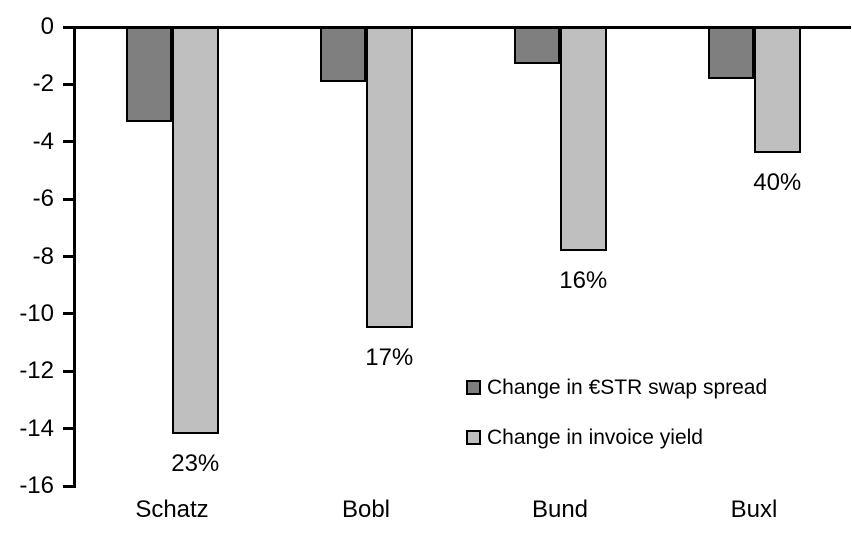  What do you see at coordinates (43, 199) in the screenshot?
I see `y-tick-label: -6` at bounding box center [43, 199].